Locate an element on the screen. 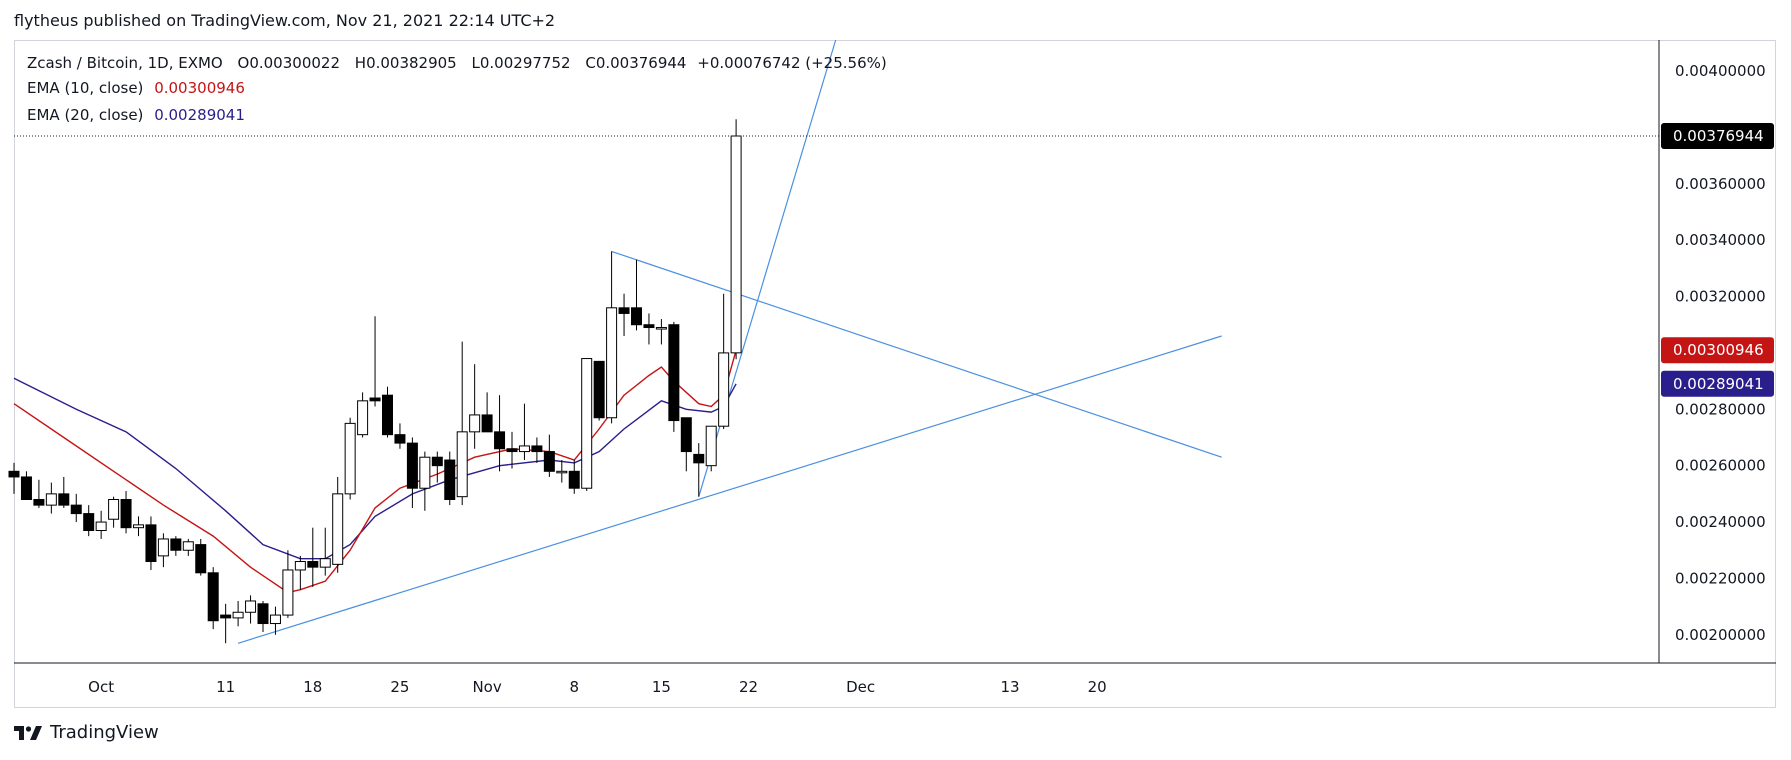 Image resolution: width=1791 pixels, height=760 pixels. time-tick-label: 8 is located at coordinates (574, 687).